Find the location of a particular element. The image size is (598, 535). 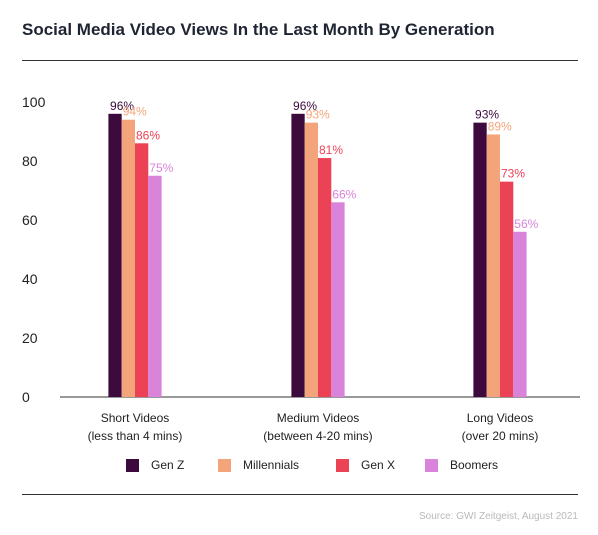

x-tick-label: Short Videos is located at coordinates (135, 418).